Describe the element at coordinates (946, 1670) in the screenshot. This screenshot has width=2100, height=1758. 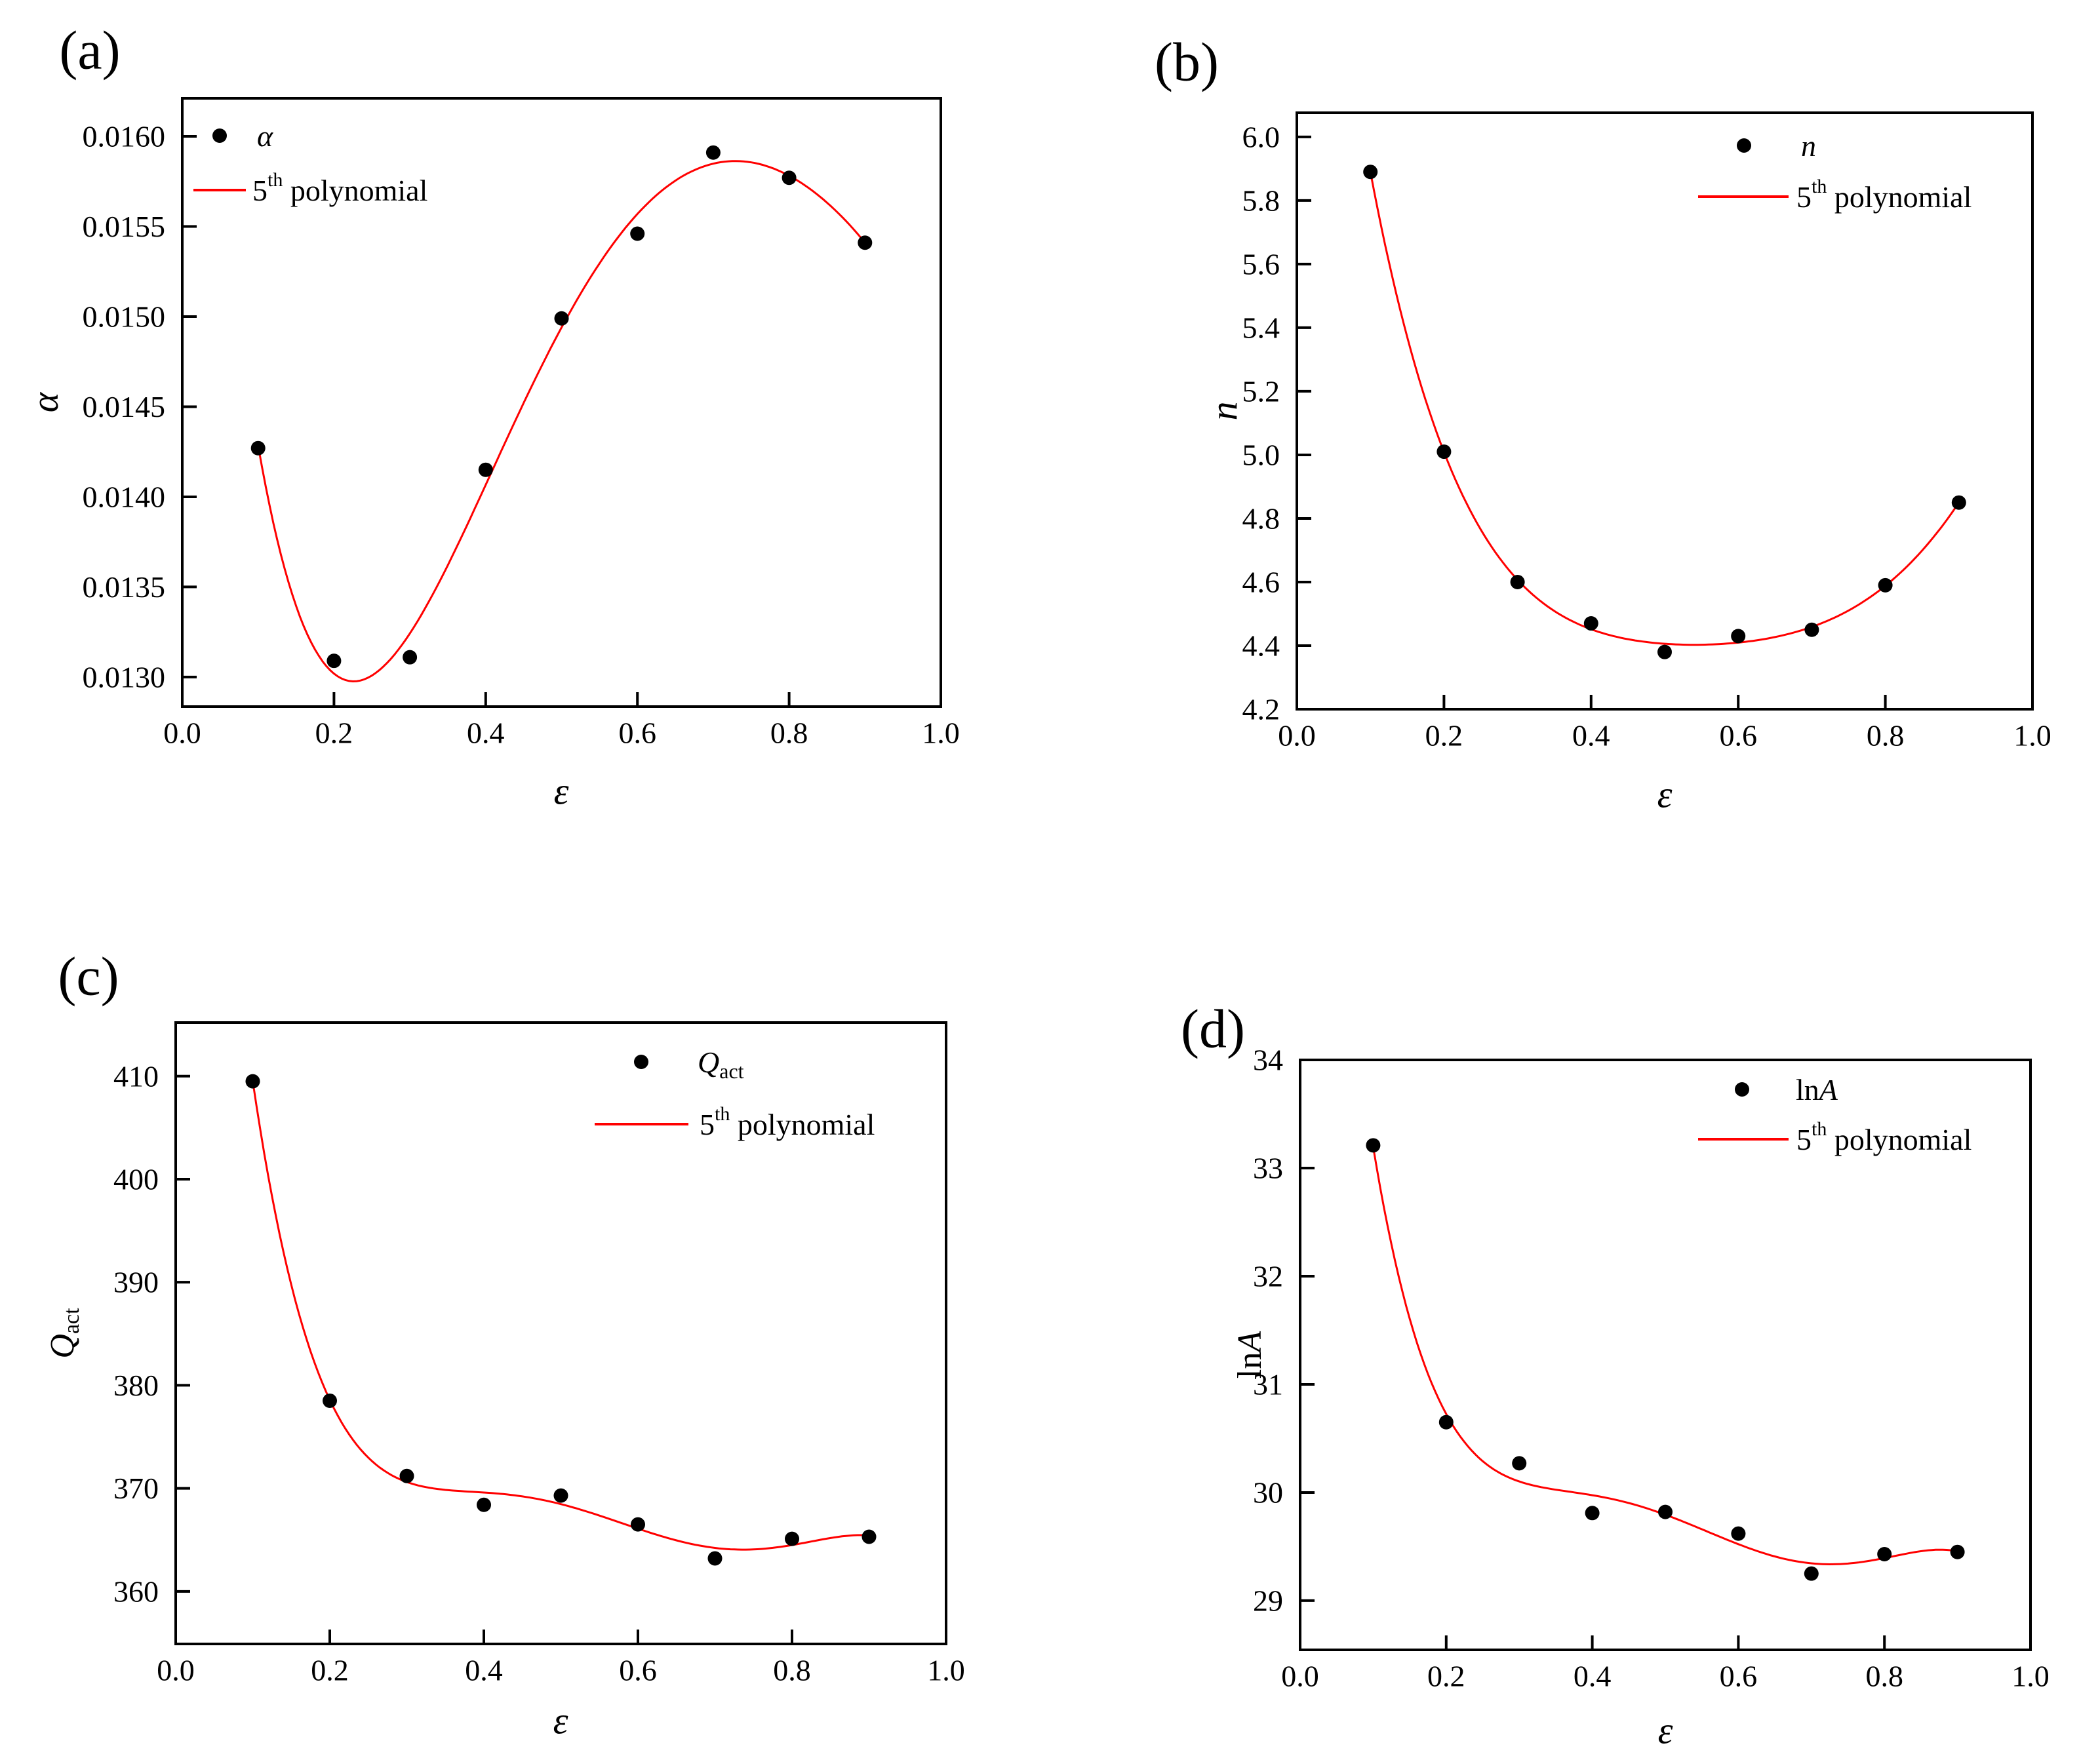
I see `x-tick-label-c: 1.0` at that location.